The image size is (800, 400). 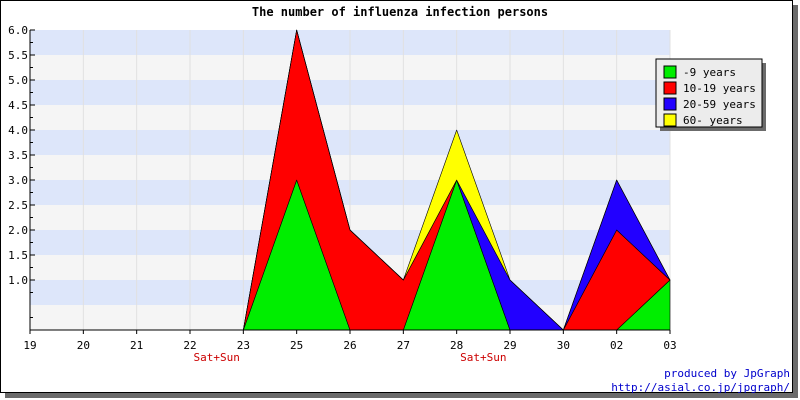 What do you see at coordinates (563, 345) in the screenshot?
I see `x-tick-label: 30` at bounding box center [563, 345].